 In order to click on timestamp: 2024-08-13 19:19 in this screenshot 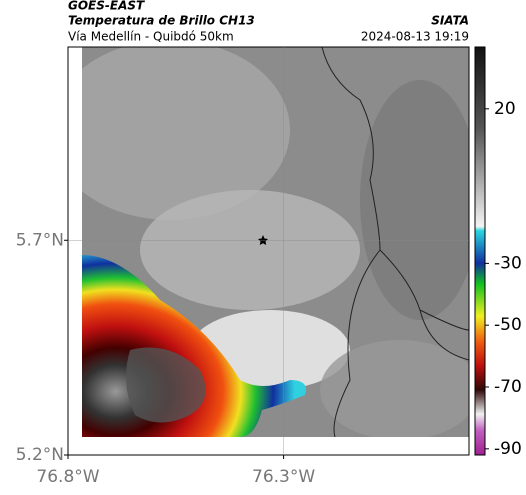, I will do `click(415, 37)`.